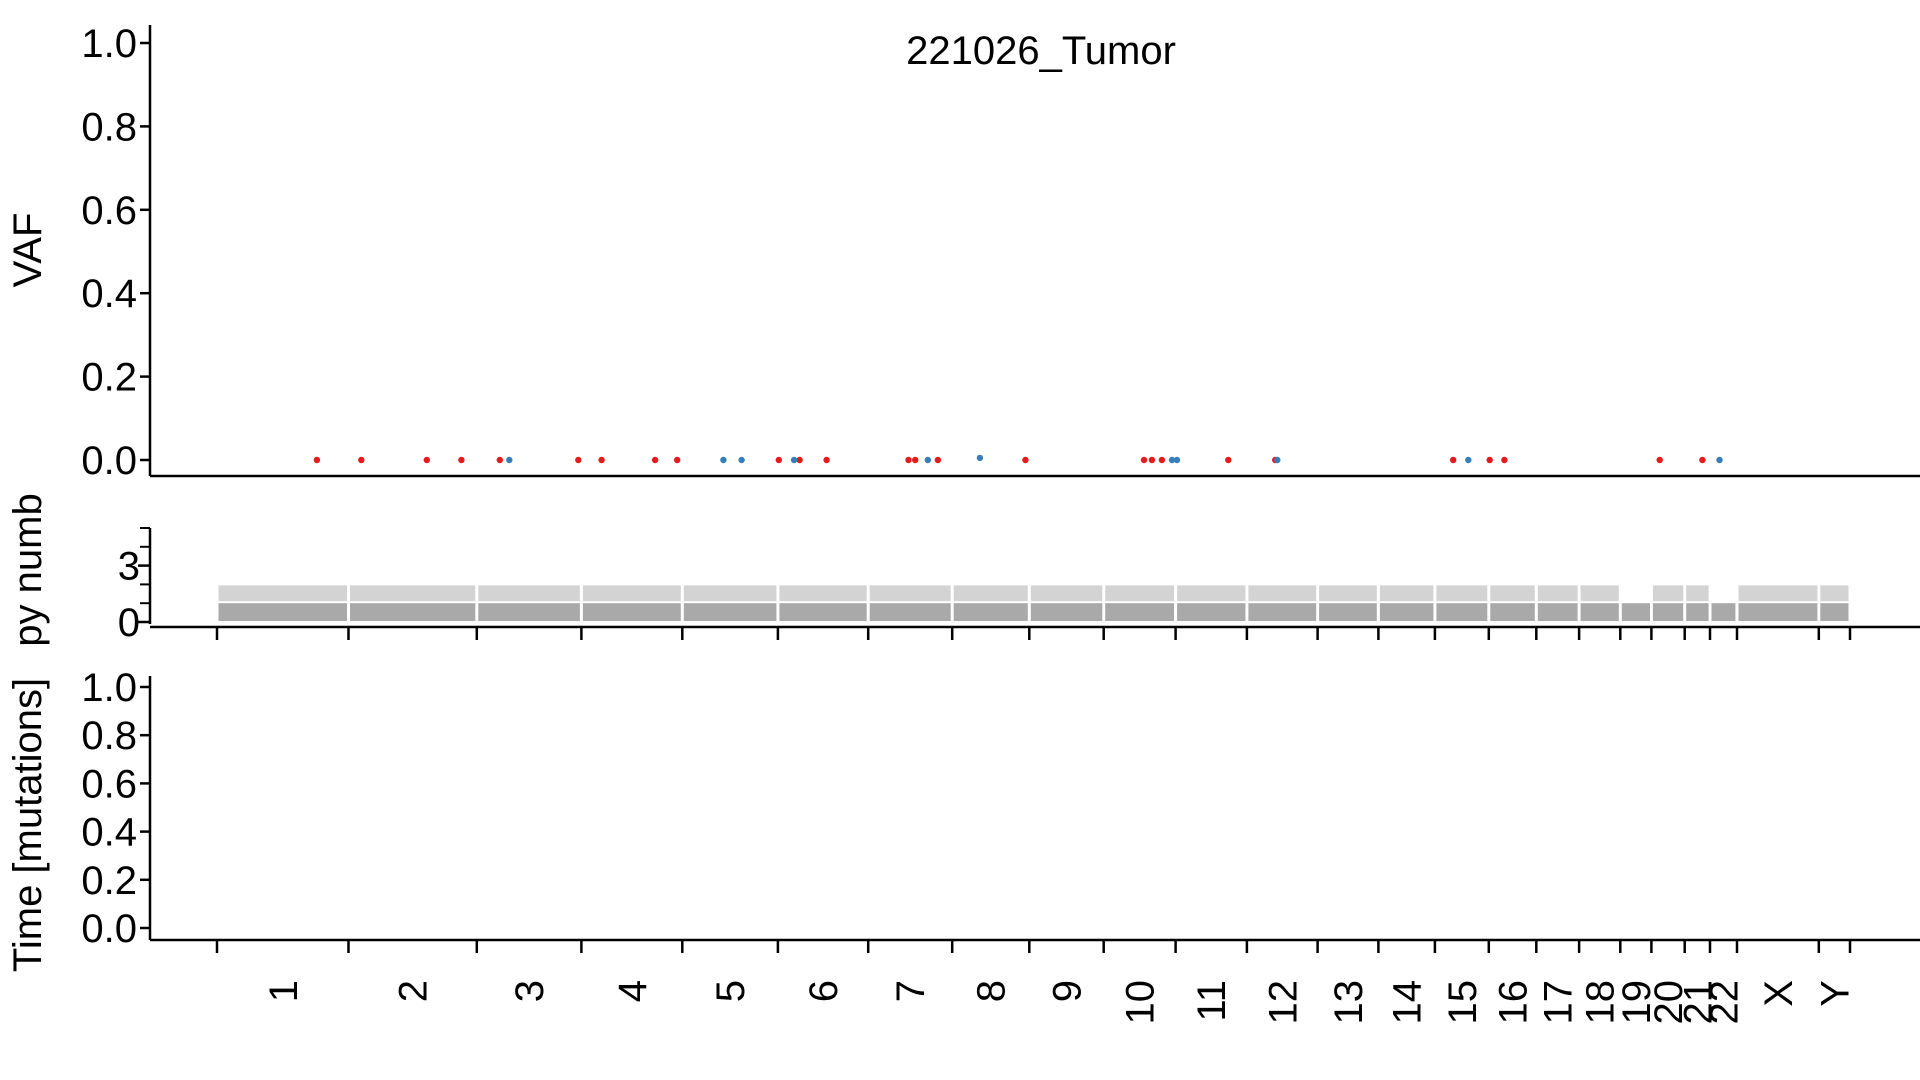  What do you see at coordinates (28, 825) in the screenshot?
I see `timing-ylabel: Time [mutations]` at bounding box center [28, 825].